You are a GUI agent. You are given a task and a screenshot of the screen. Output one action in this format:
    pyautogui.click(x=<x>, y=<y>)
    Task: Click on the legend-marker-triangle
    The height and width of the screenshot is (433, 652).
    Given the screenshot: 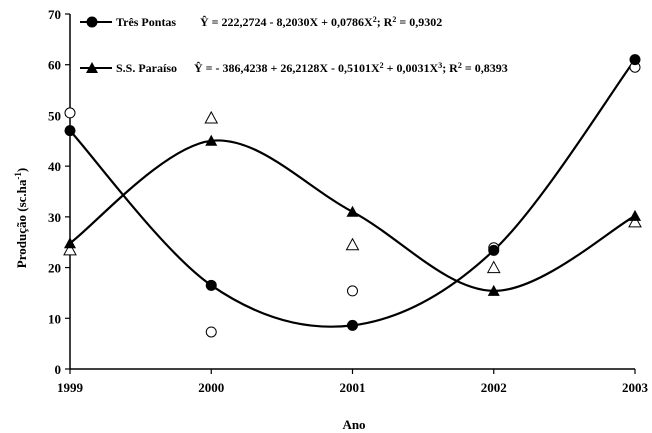 What is the action you would take?
    pyautogui.click(x=92, y=67)
    